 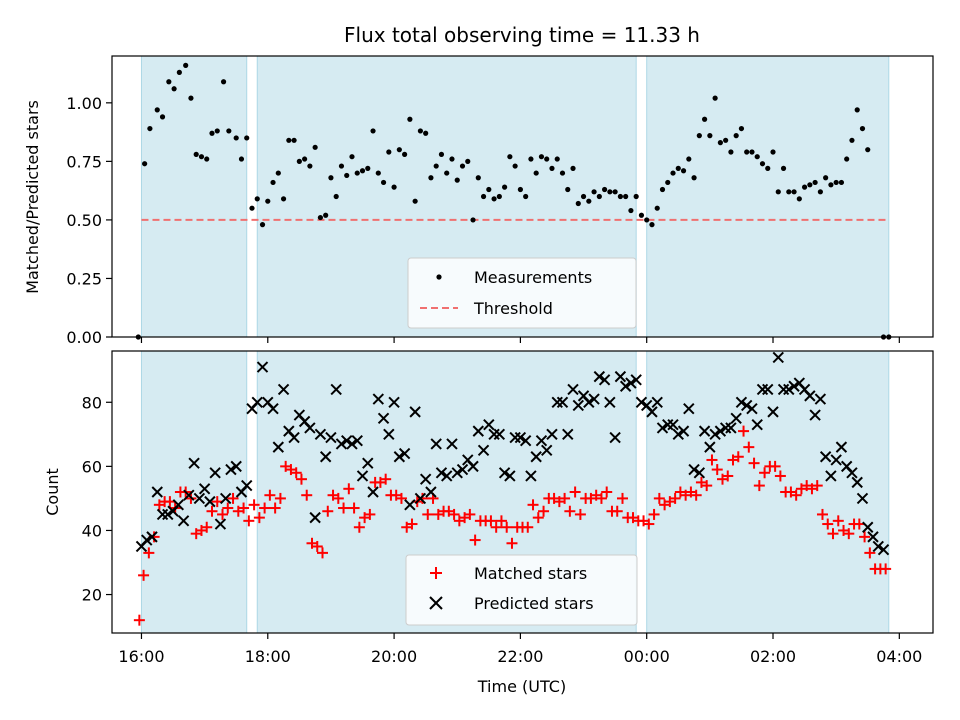 What do you see at coordinates (32, 197) in the screenshot?
I see `top-y-axis-label: Matched/Predicted stars` at bounding box center [32, 197].